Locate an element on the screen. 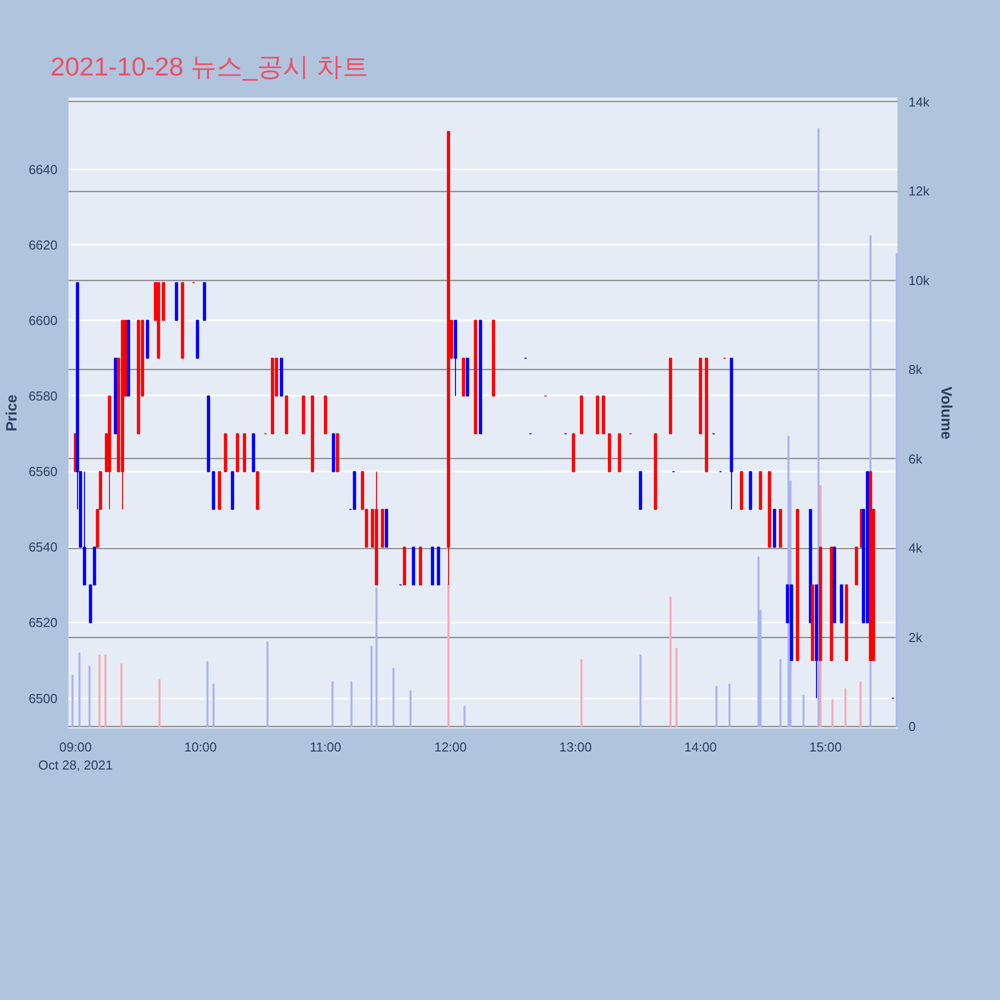 This screenshot has width=1000, height=1000. y2-tick-label: 6k is located at coordinates (915, 458).